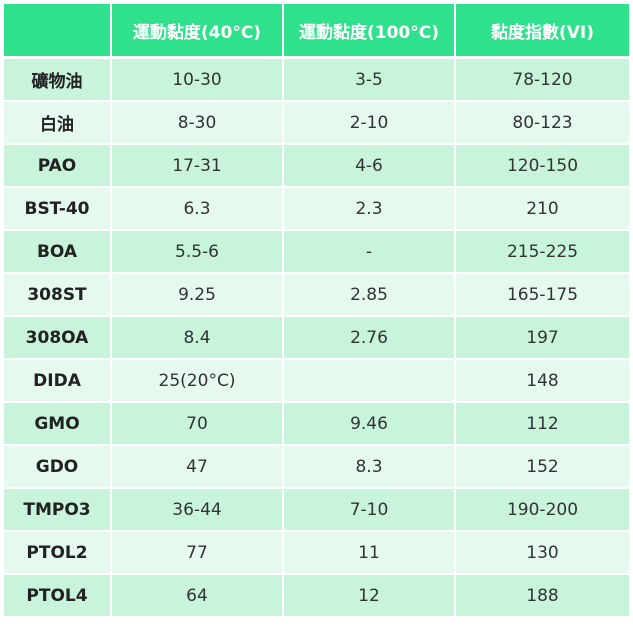  I want to click on kv40-cell: 9.25, so click(198, 295).